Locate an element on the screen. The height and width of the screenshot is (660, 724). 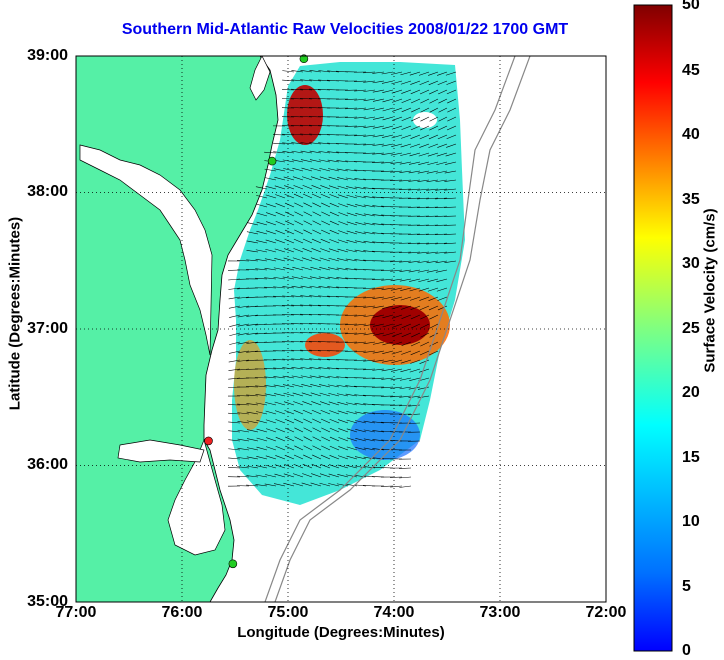
colorbar-tick-label: 15 is located at coordinates (691, 458).